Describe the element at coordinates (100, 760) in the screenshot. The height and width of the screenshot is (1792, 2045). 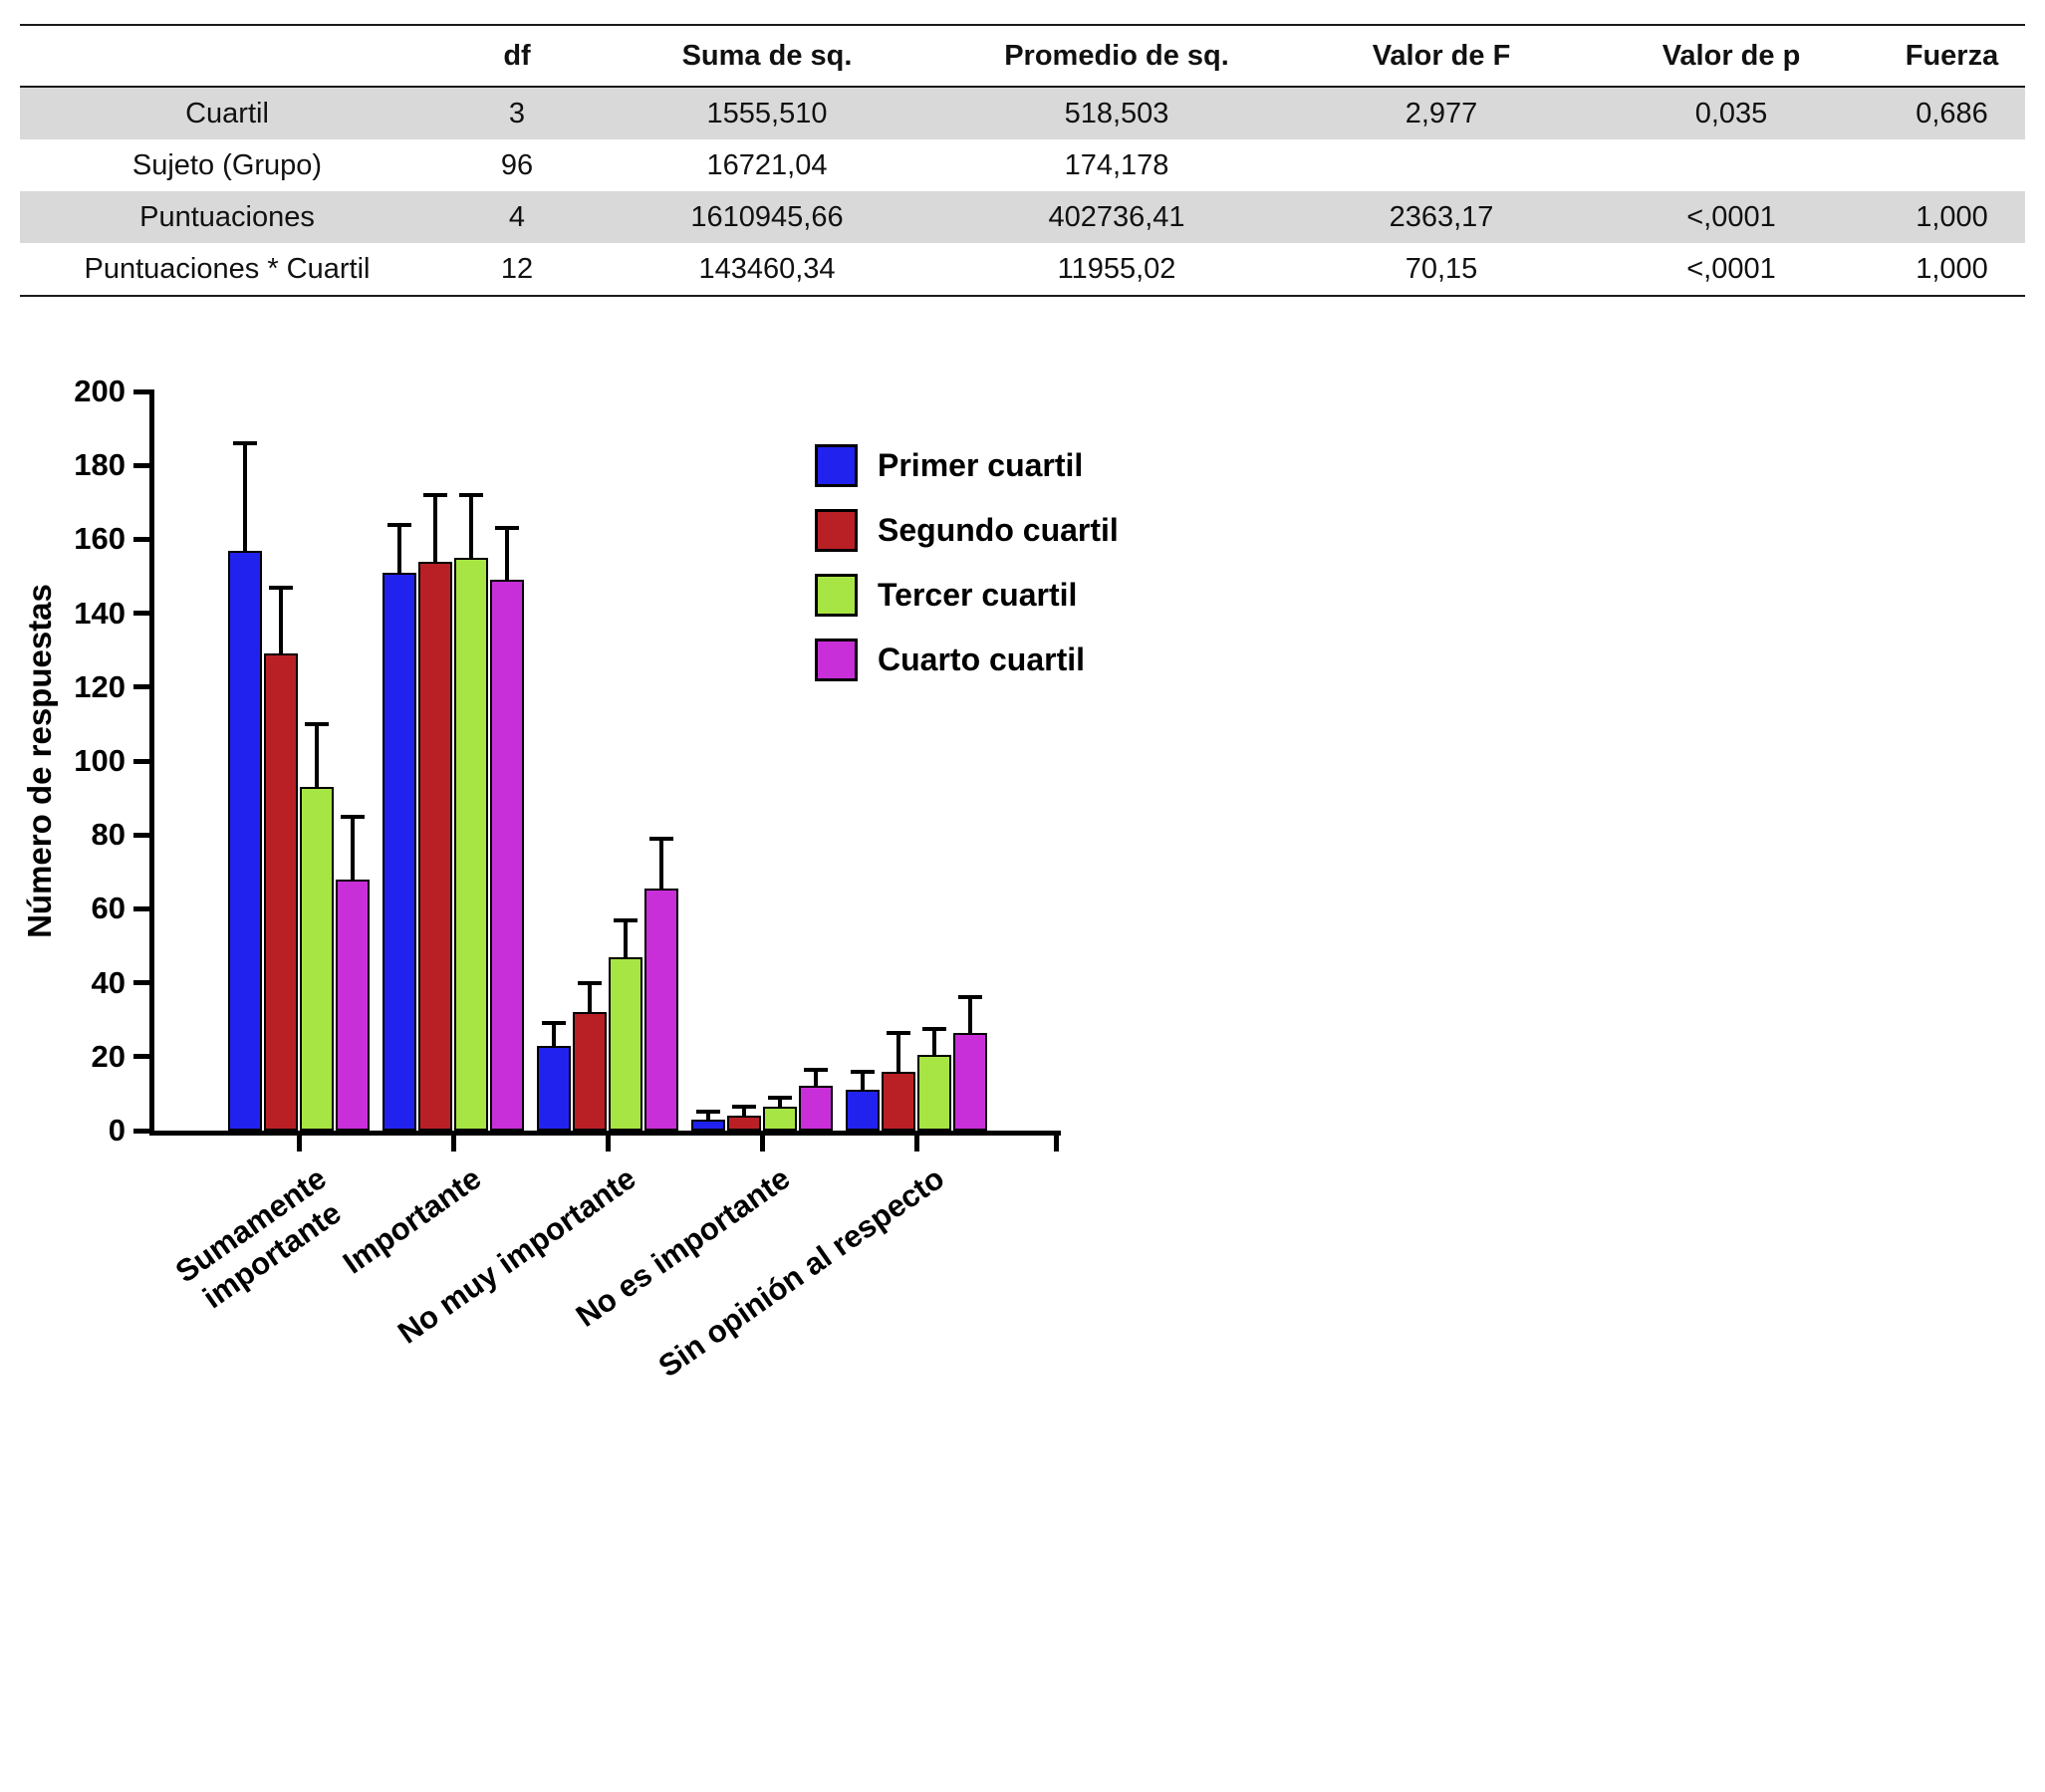
I see `y-tick-label: 100` at that location.